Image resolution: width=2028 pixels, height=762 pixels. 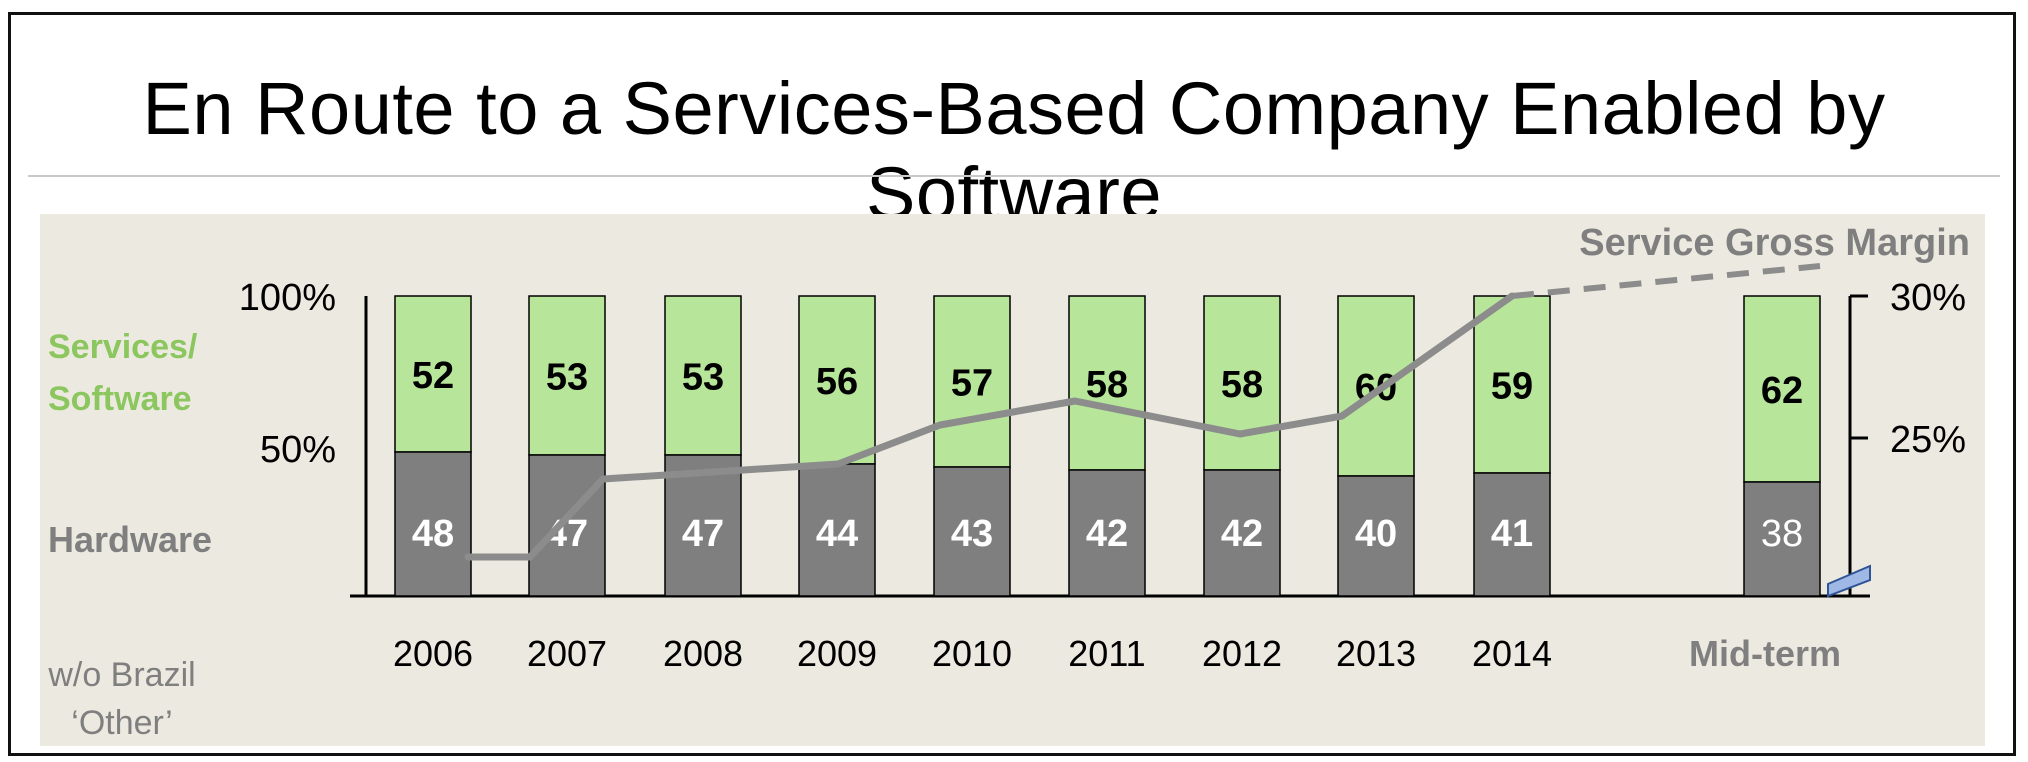 What do you see at coordinates (1106, 653) in the screenshot?
I see `x-tick-label: 2011` at bounding box center [1106, 653].